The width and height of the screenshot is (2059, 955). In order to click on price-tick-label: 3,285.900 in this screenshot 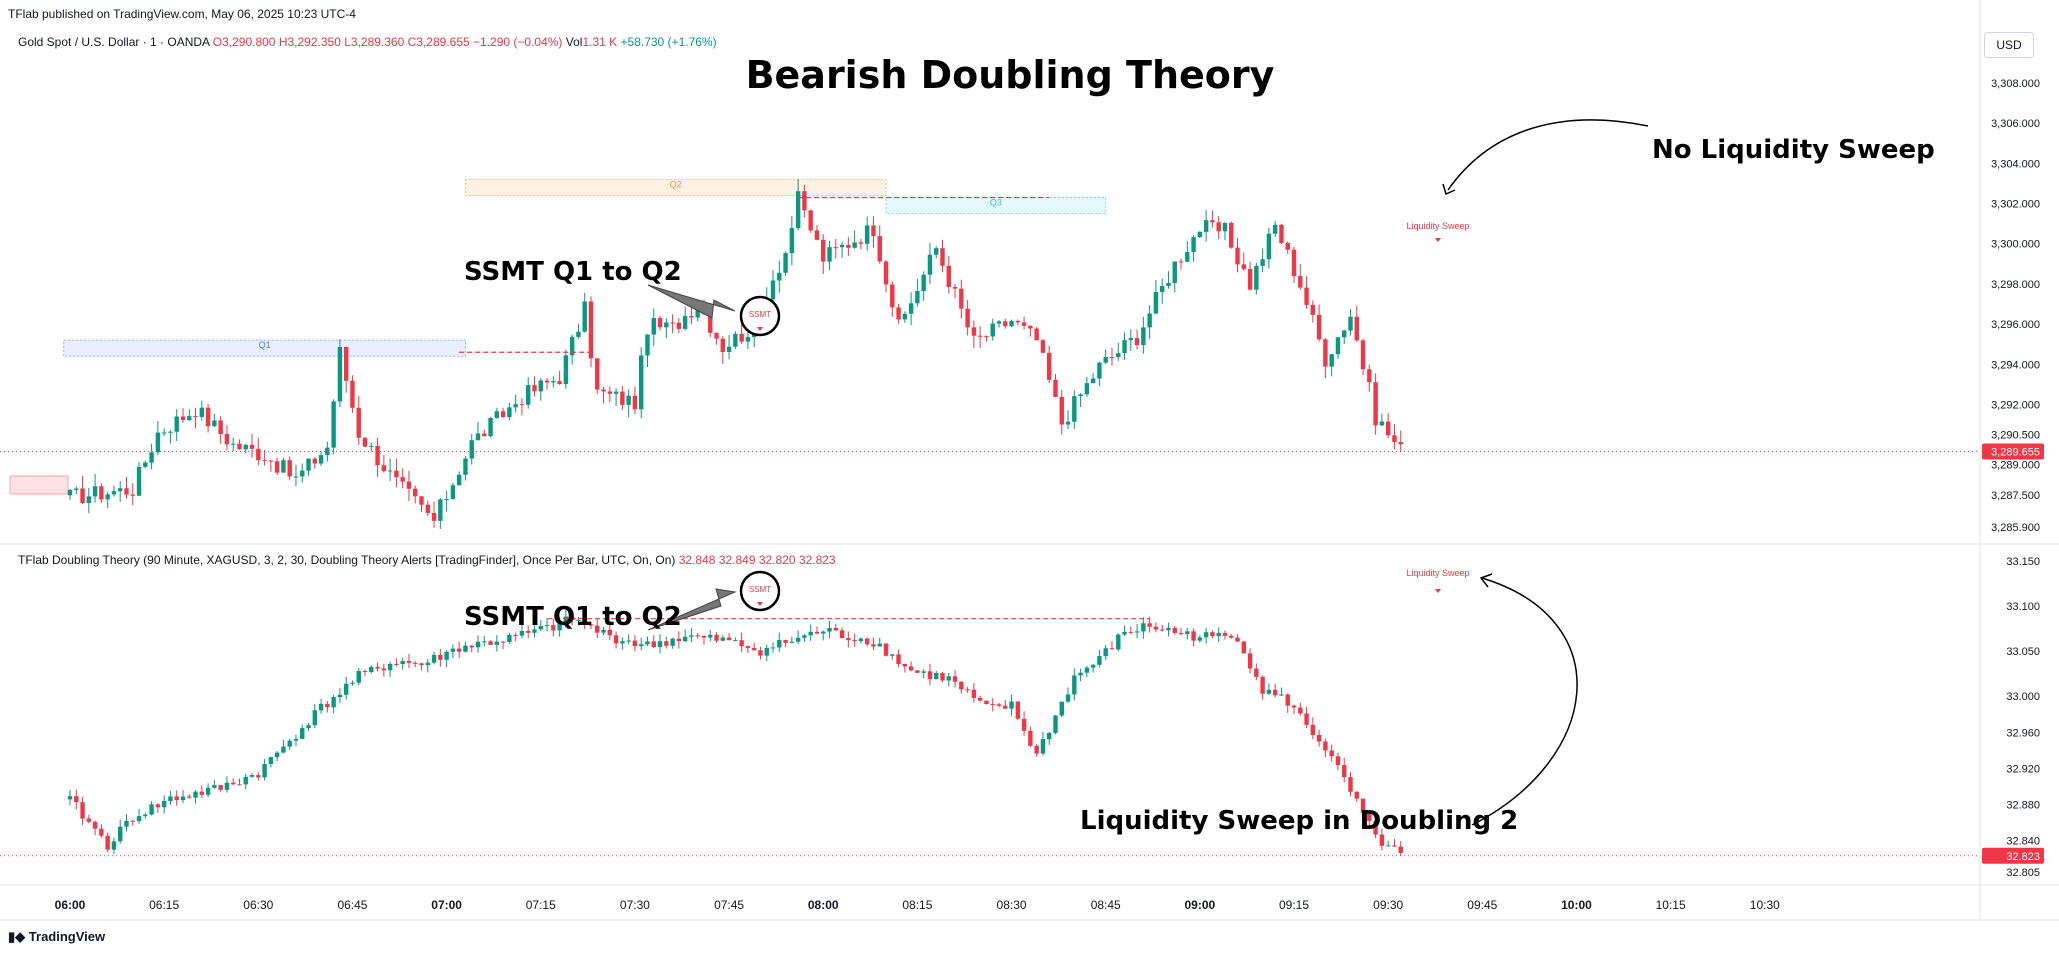, I will do `click(2015, 528)`.